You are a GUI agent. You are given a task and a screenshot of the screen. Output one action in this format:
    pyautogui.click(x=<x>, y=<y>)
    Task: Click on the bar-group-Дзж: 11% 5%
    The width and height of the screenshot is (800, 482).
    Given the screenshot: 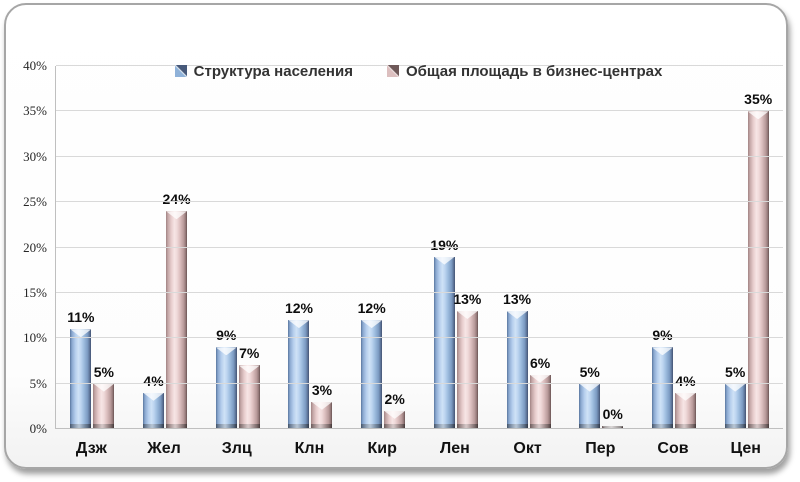 What is the action you would take?
    pyautogui.click(x=92, y=247)
    